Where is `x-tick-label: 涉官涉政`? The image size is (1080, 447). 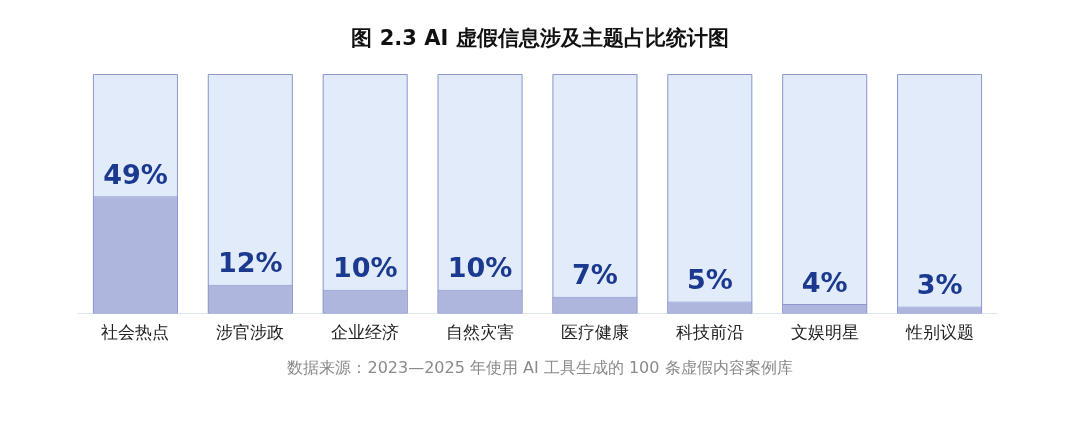 x-tick-label: 涉官涉政 is located at coordinates (250, 332).